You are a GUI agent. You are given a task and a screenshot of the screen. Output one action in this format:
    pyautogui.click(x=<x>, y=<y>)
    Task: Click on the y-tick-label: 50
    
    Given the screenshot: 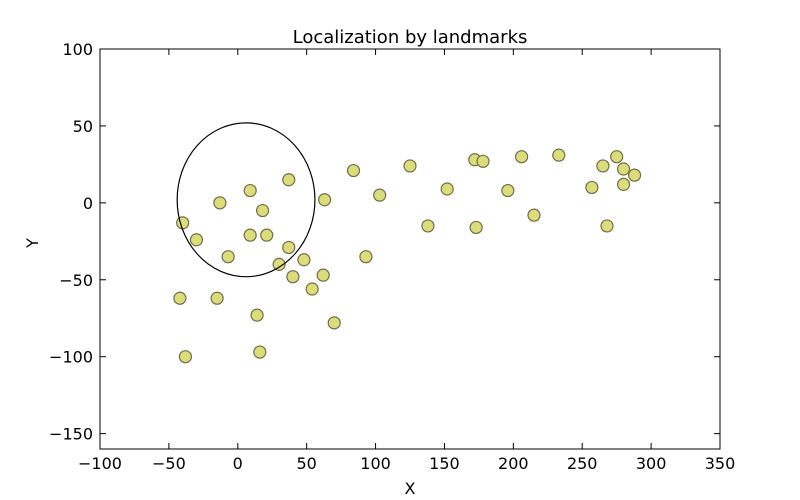 What is the action you would take?
    pyautogui.click(x=83, y=126)
    